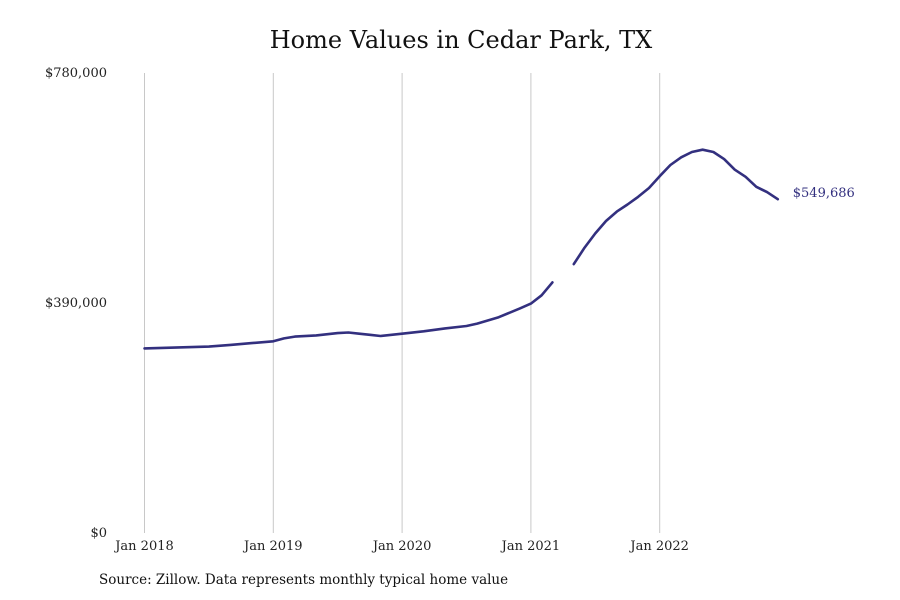  I want to click on end-value-label: $549,686, so click(824, 193).